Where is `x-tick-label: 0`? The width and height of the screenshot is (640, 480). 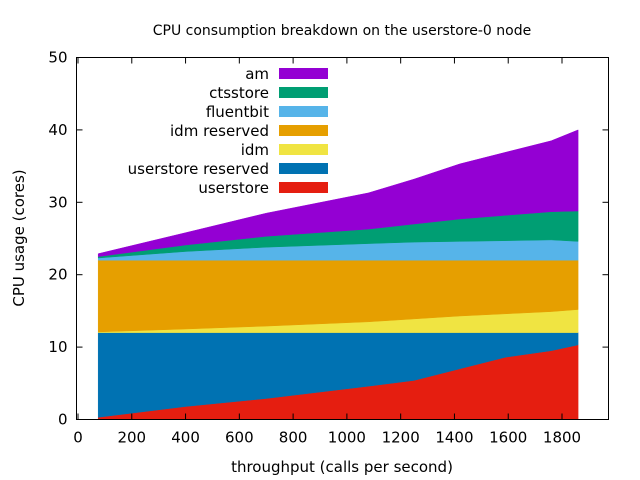
x-tick-label: 0 is located at coordinates (78, 438).